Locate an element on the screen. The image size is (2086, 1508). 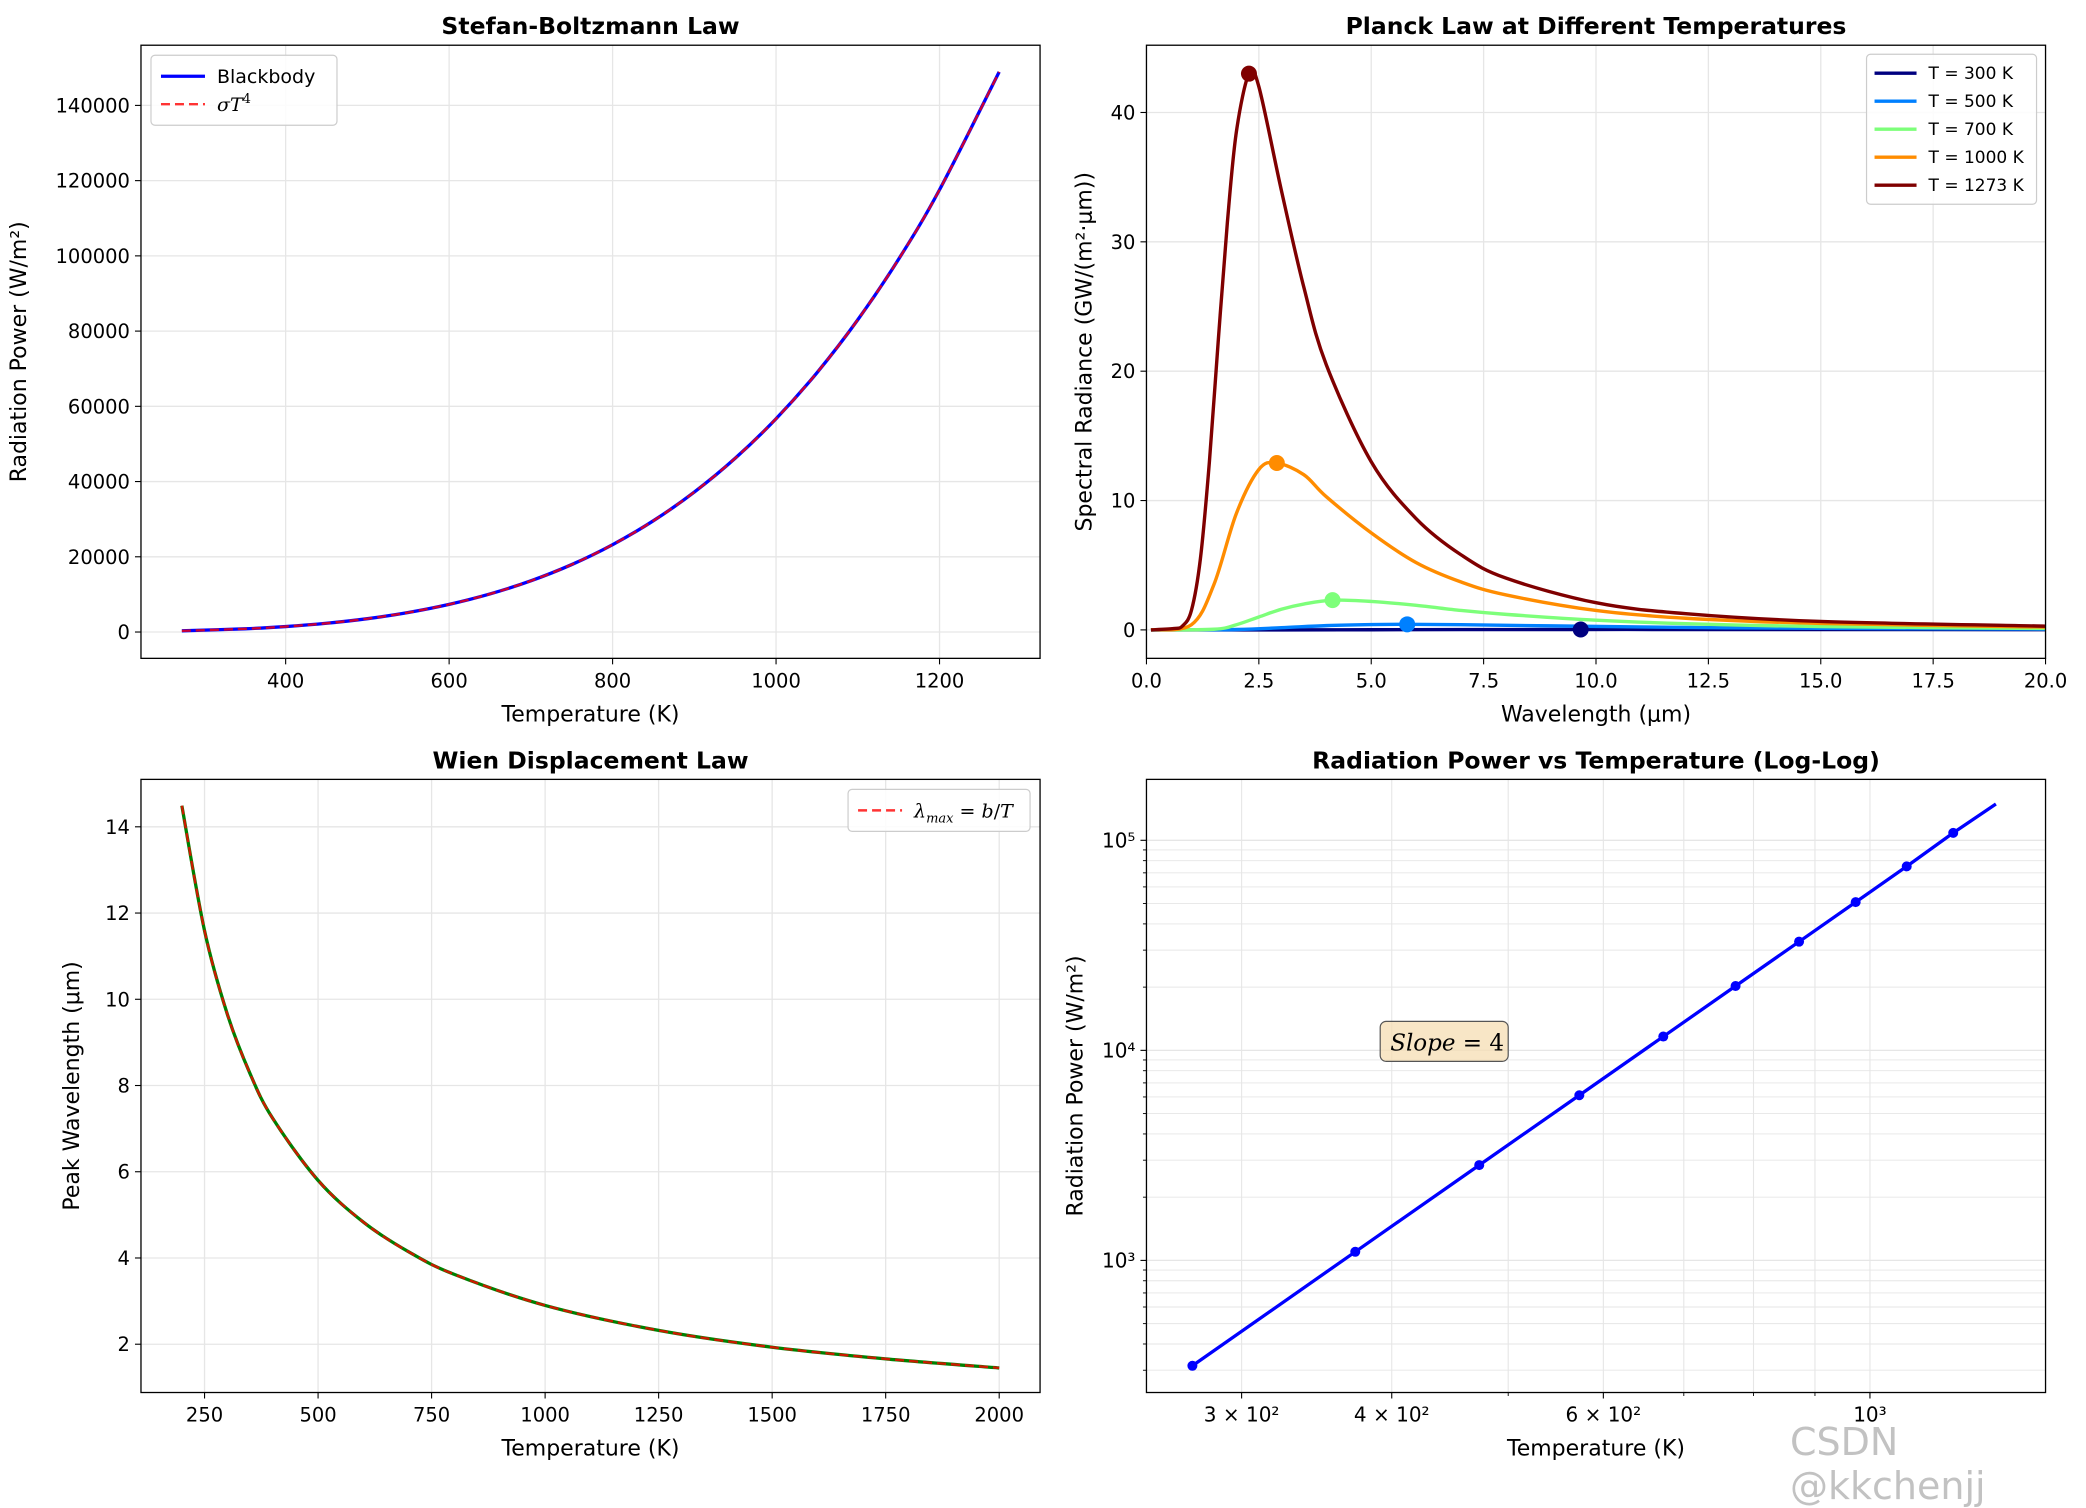
x-tick-label: 4 × 10² is located at coordinates (1392, 1415).